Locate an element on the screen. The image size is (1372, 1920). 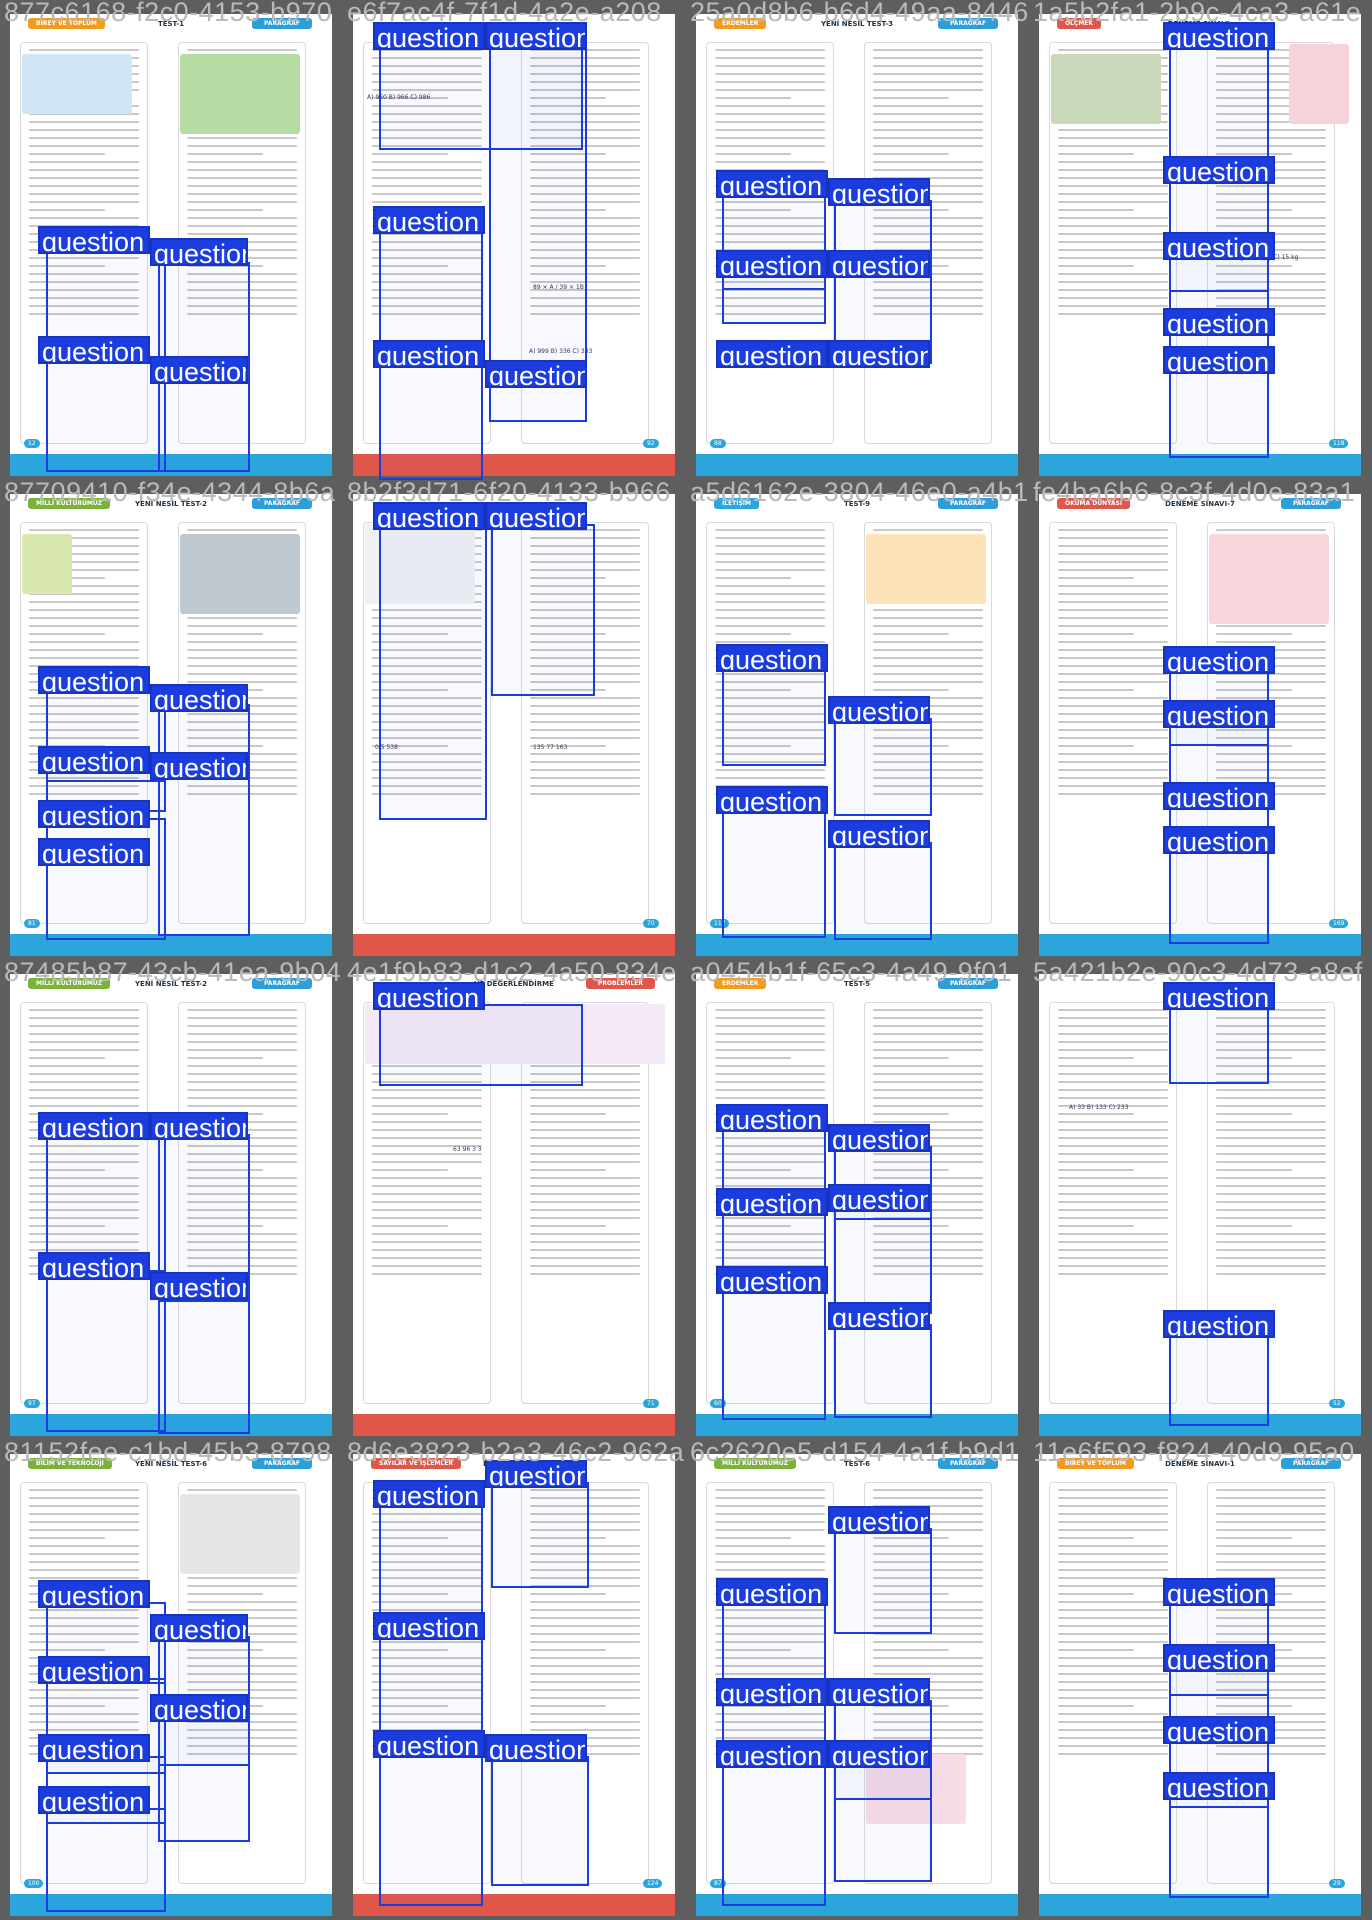
left-column is located at coordinates (84, 723).